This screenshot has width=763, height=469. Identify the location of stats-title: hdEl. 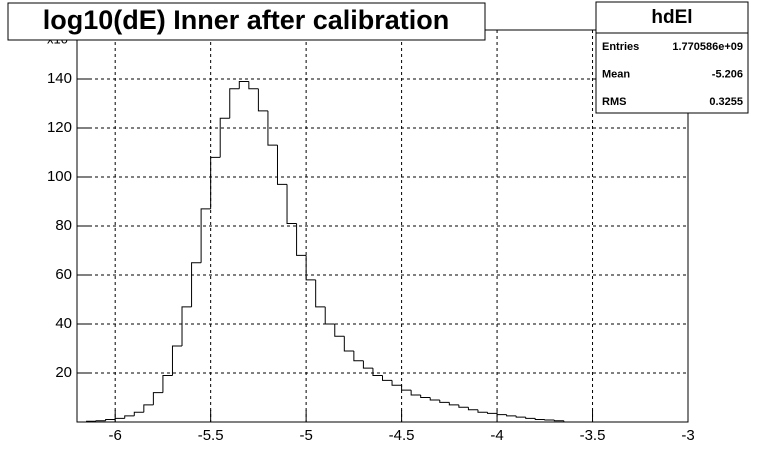
(671, 17).